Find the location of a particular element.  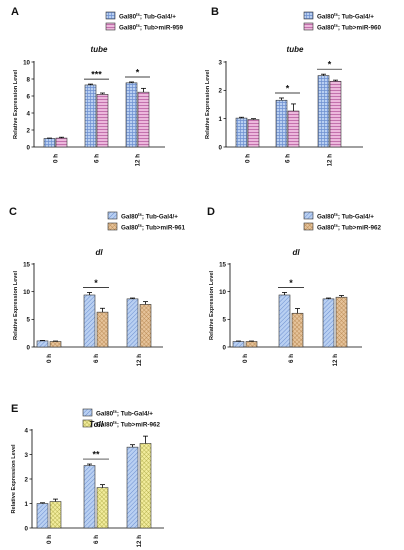

significance-label: *** is located at coordinates (96, 75).